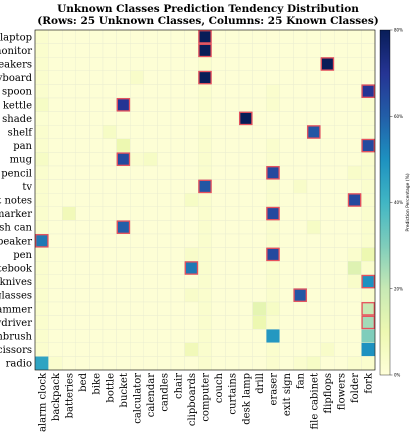 Image resolution: width=416 pixels, height=439 pixels. Describe the element at coordinates (19, 364) in the screenshot. I see `row-label: radio` at that location.